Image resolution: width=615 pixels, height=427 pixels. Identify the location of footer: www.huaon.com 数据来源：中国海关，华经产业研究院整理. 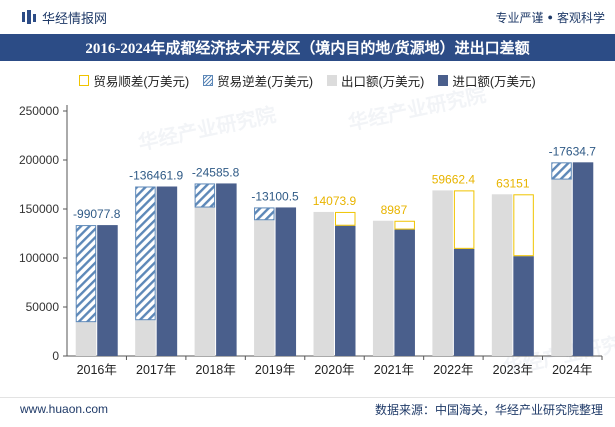
(307, 409).